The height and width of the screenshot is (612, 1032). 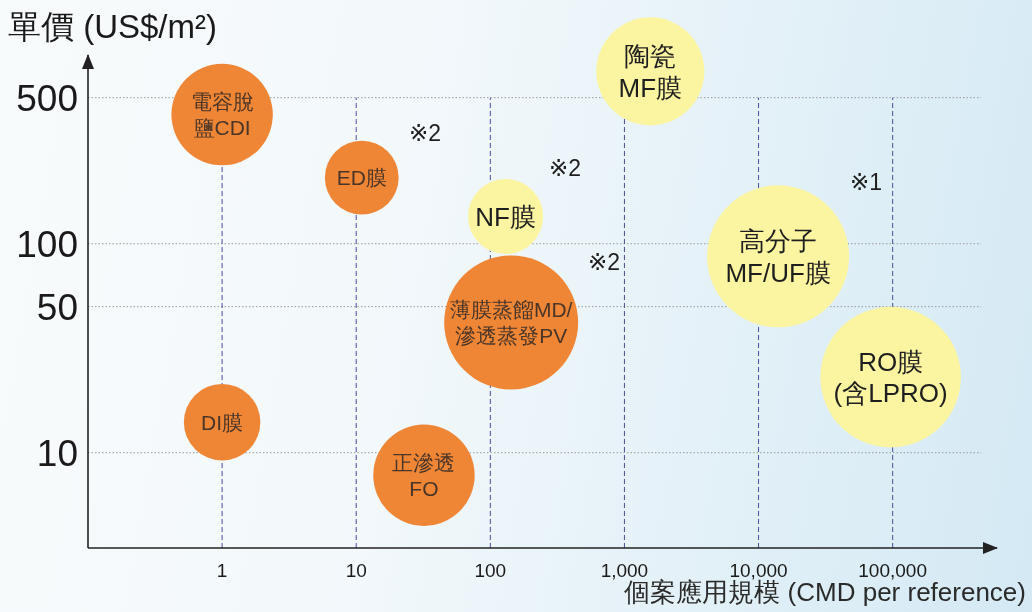 What do you see at coordinates (892, 570) in the screenshot?
I see `x-tick-label: 100,000` at bounding box center [892, 570].